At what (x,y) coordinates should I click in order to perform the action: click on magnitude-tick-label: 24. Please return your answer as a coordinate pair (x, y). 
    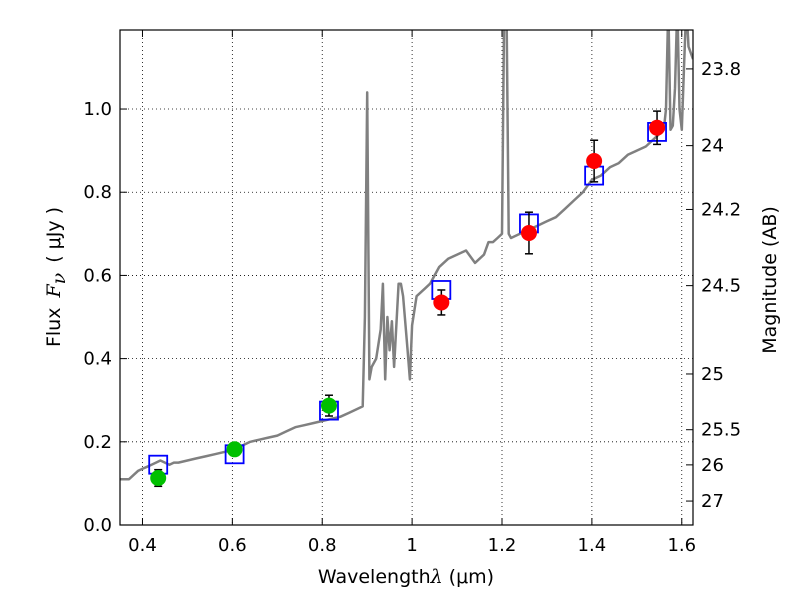
    Looking at the image, I should click on (712, 146).